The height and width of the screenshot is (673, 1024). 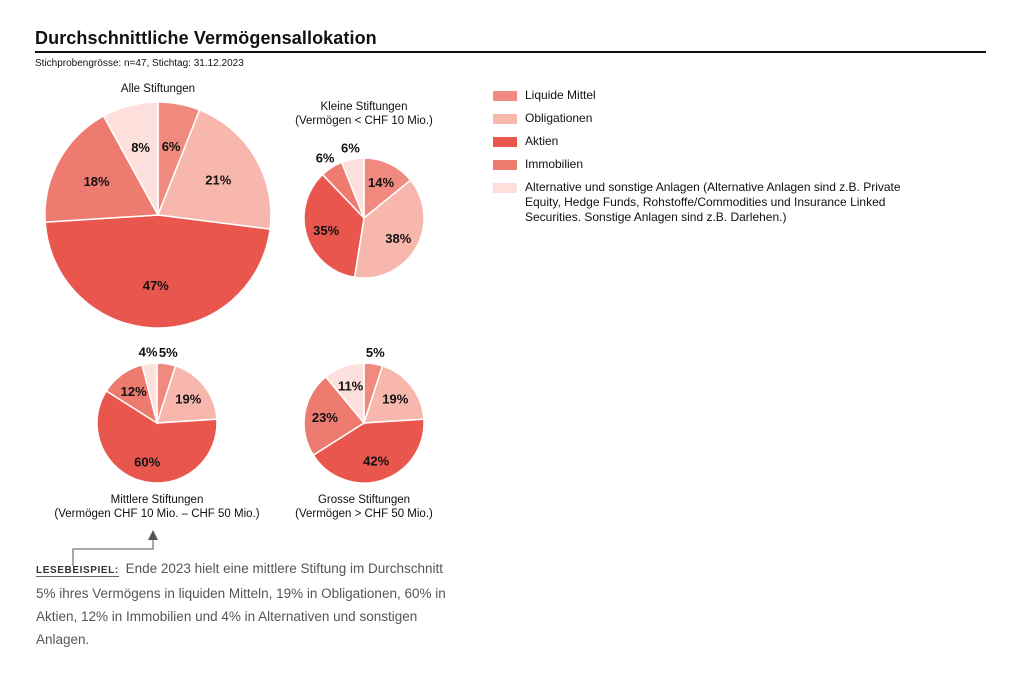 What do you see at coordinates (364, 514) in the screenshot?
I see `pie-subtitle: (Vermögen > CHF 50 Mio.)` at bounding box center [364, 514].